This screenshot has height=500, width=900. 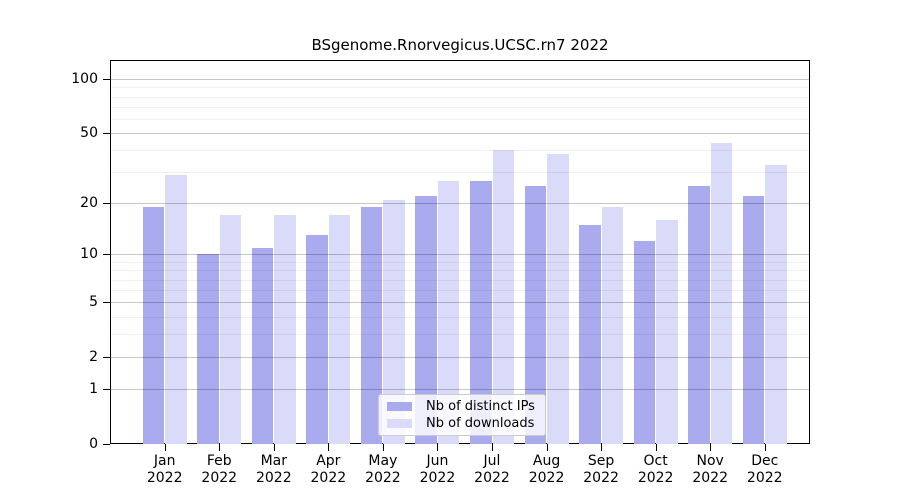 I want to click on x-axis-tick-label: Feb 2022, so click(x=219, y=470).